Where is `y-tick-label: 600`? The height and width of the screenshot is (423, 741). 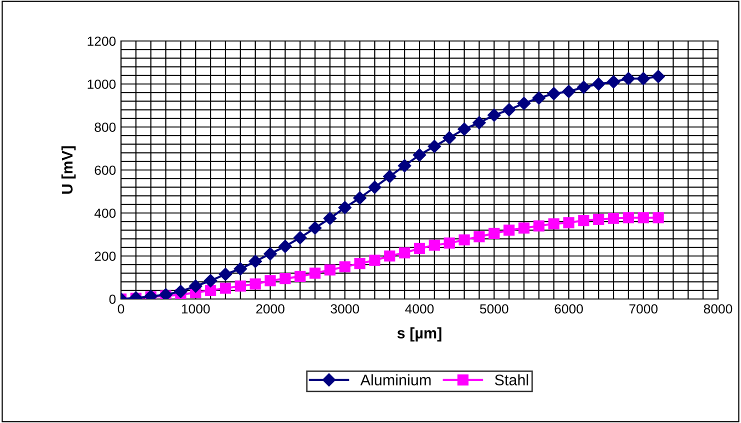
y-tick-label: 600 is located at coordinates (105, 170).